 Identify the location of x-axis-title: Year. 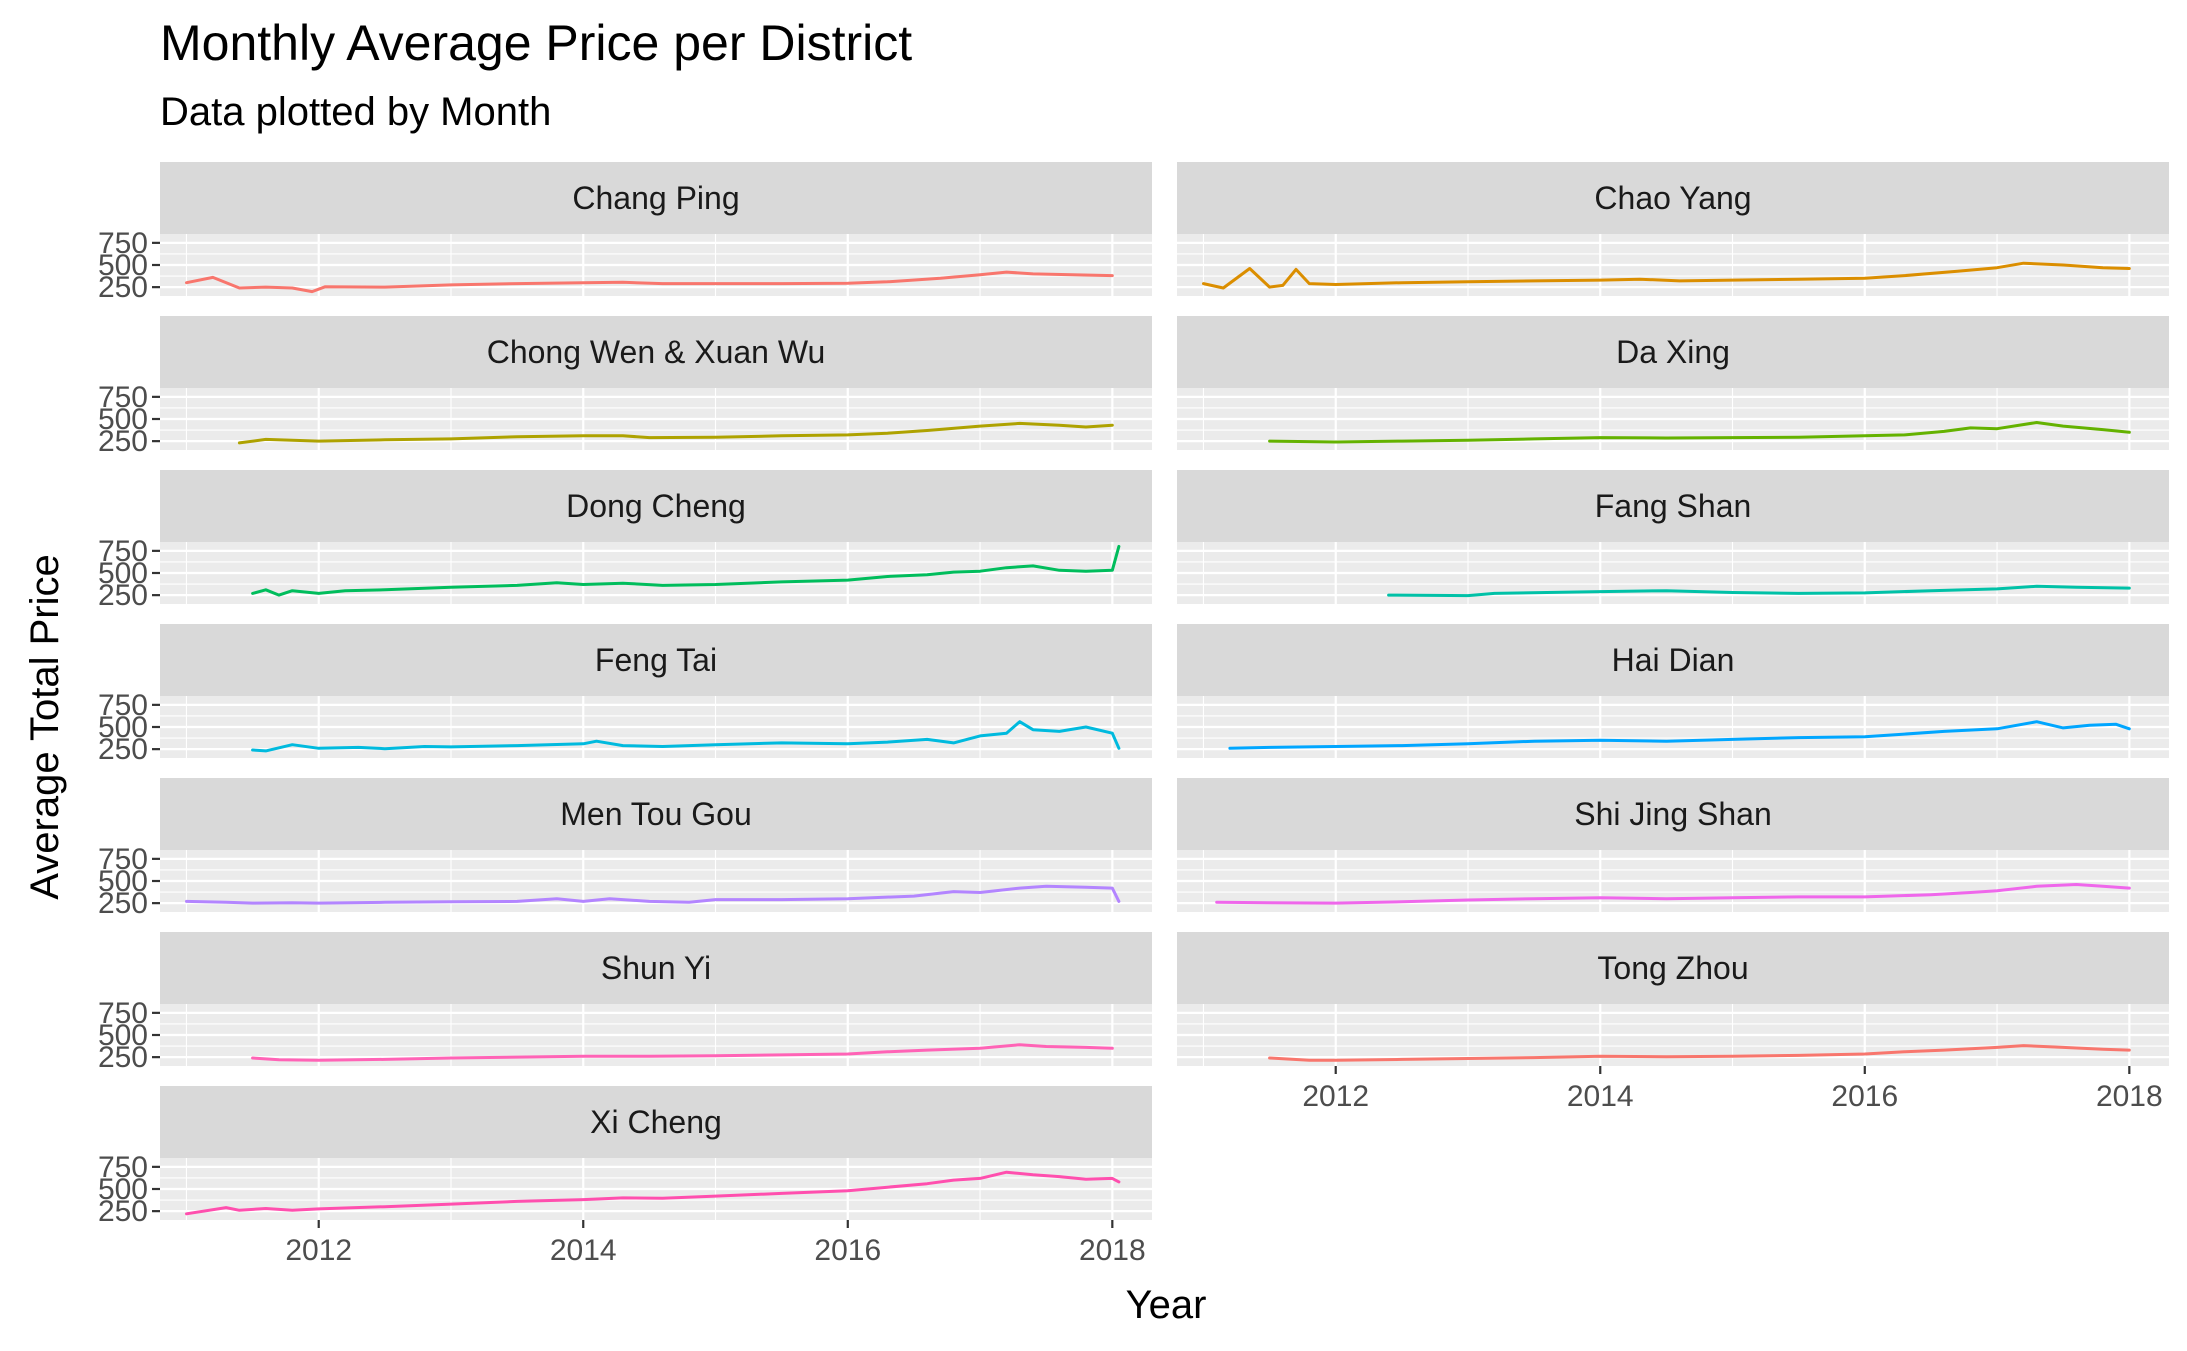
(1166, 1305).